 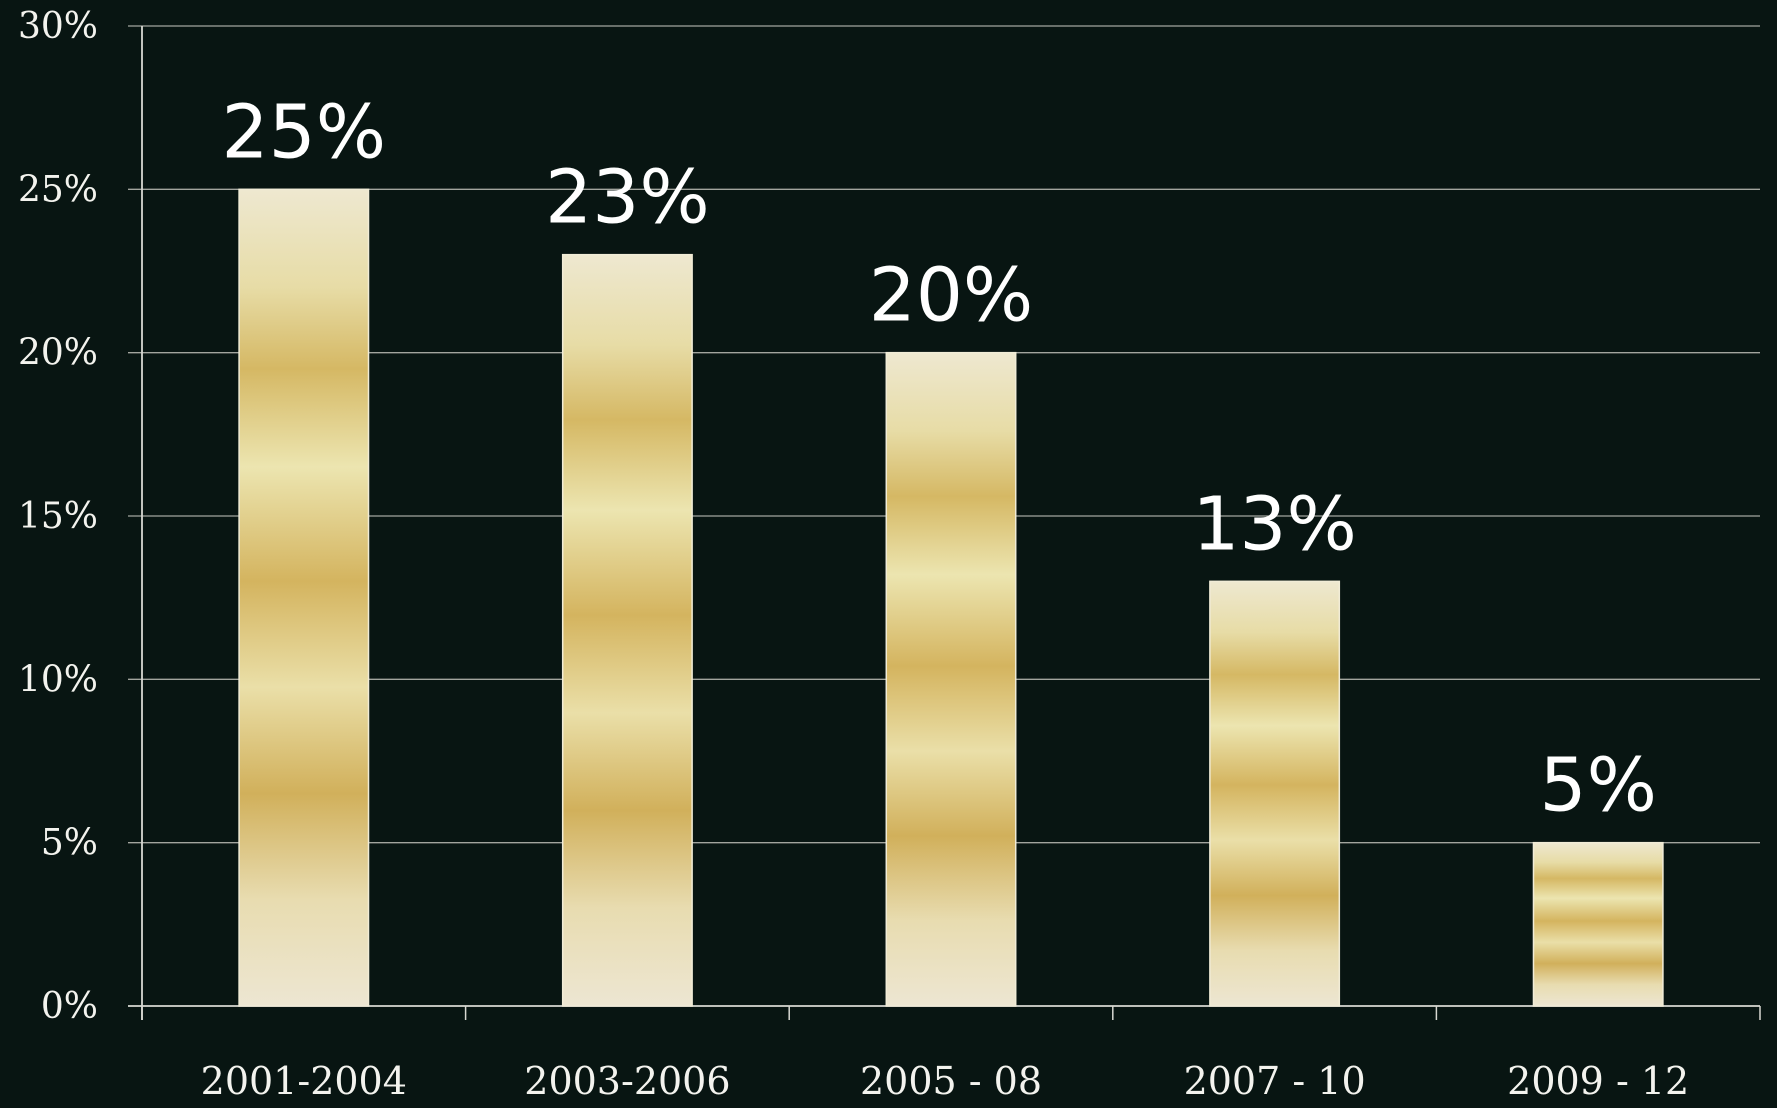 I want to click on x-tick-label: 2005 - 08, so click(x=951, y=1081).